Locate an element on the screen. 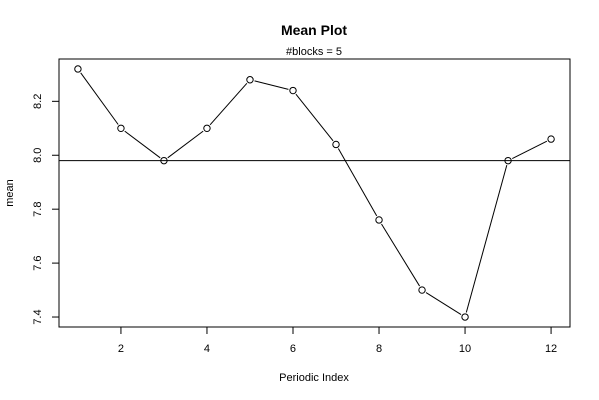 The image size is (599, 400). y-tick-label: 8.2 is located at coordinates (38, 101).